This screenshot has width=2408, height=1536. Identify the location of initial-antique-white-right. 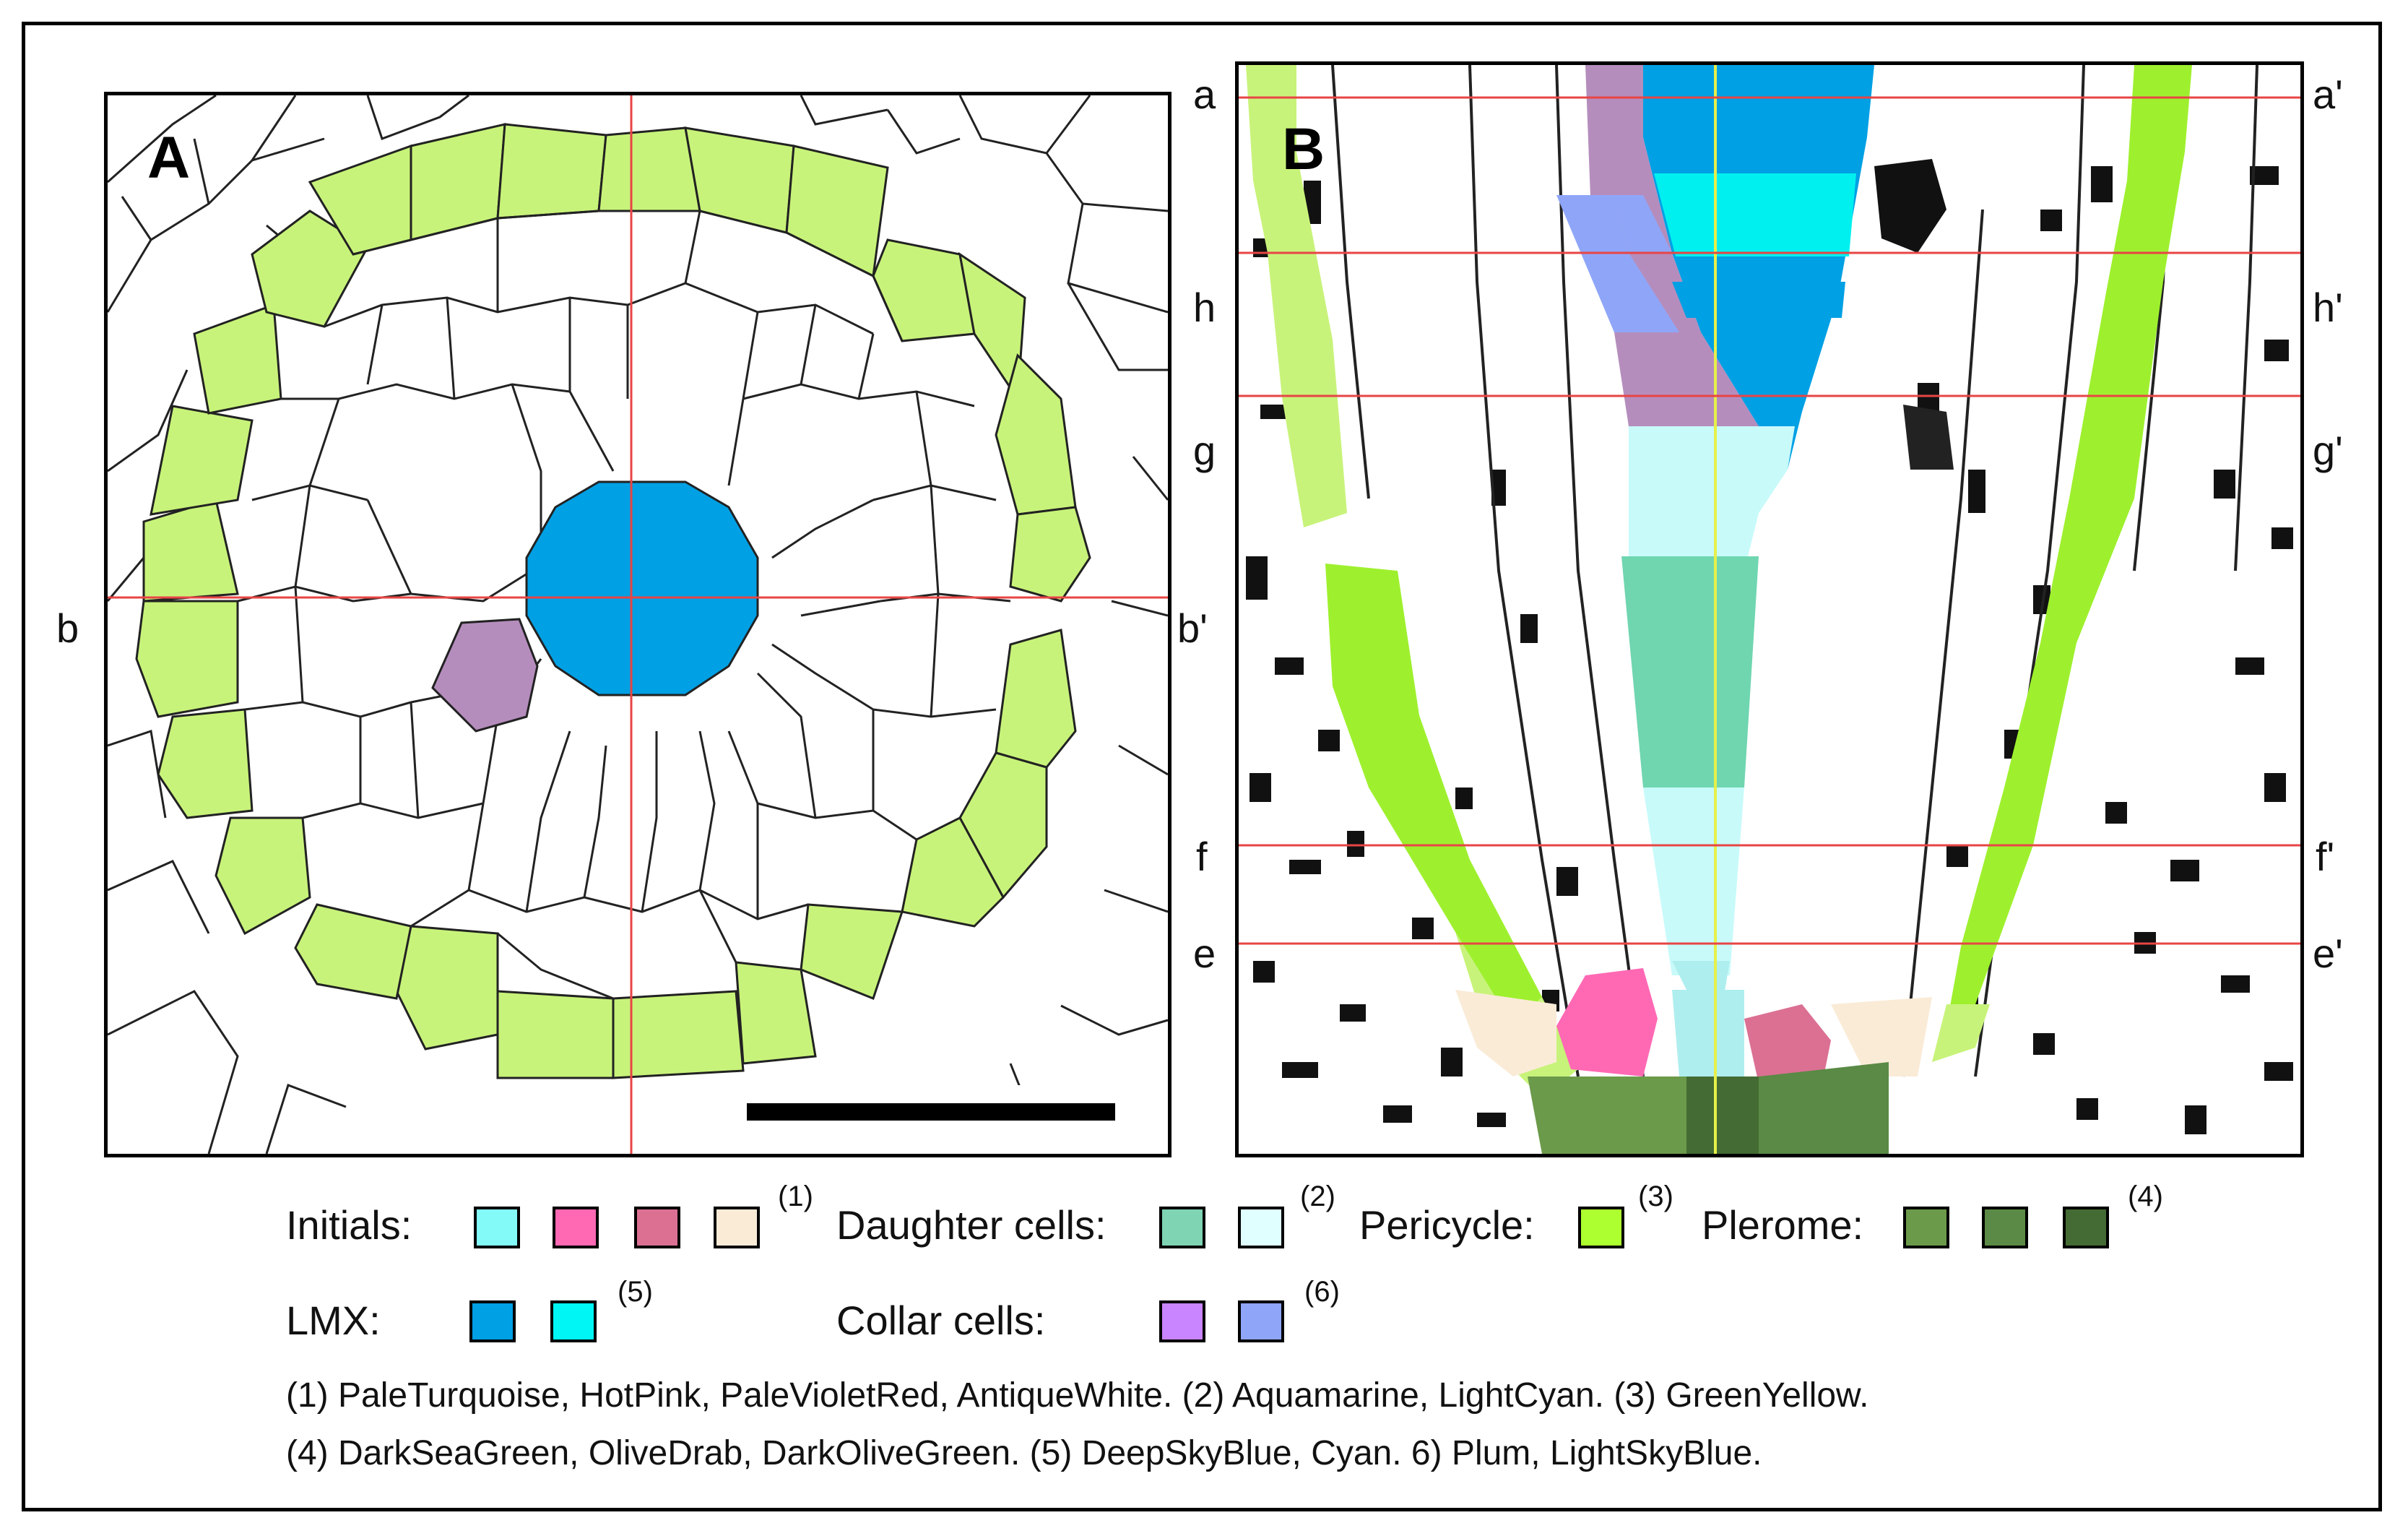
(1881, 1037).